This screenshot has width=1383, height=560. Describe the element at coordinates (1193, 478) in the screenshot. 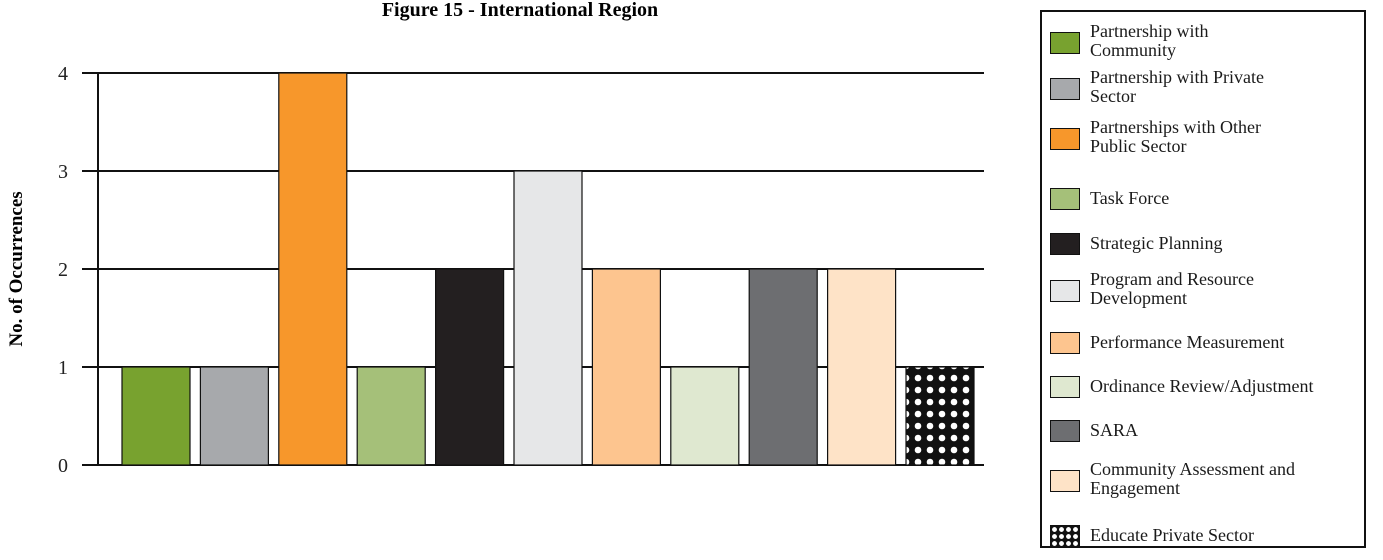

I see `legend-label: Community Assessment and Engagement` at that location.